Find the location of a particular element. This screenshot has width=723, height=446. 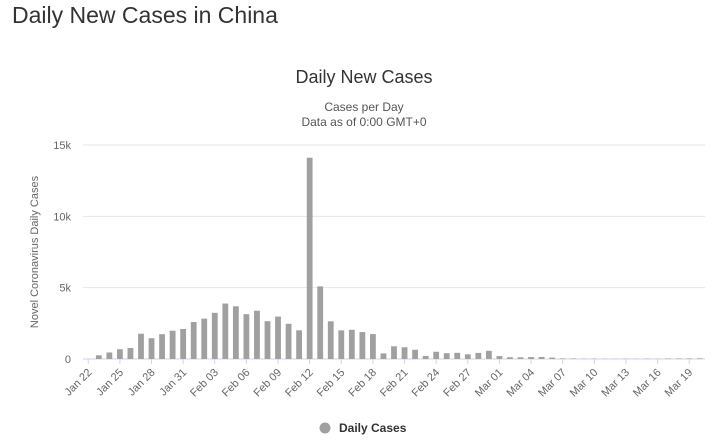

x-tick-label: Jan 31 is located at coordinates (173, 383).